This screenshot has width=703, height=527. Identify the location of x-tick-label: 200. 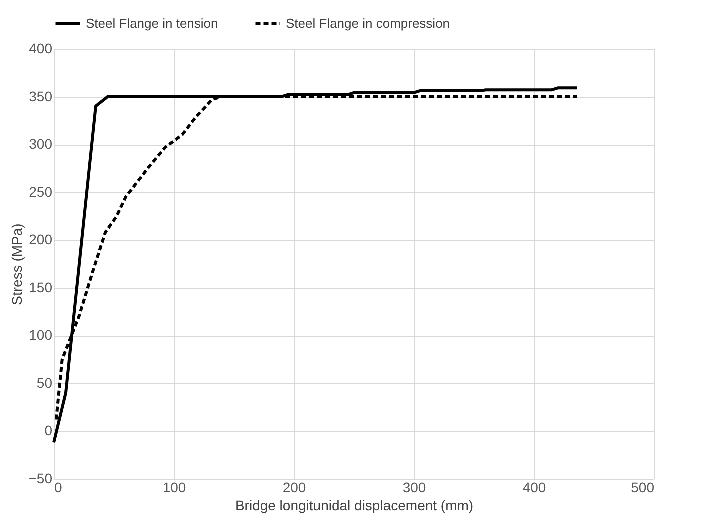
(294, 488).